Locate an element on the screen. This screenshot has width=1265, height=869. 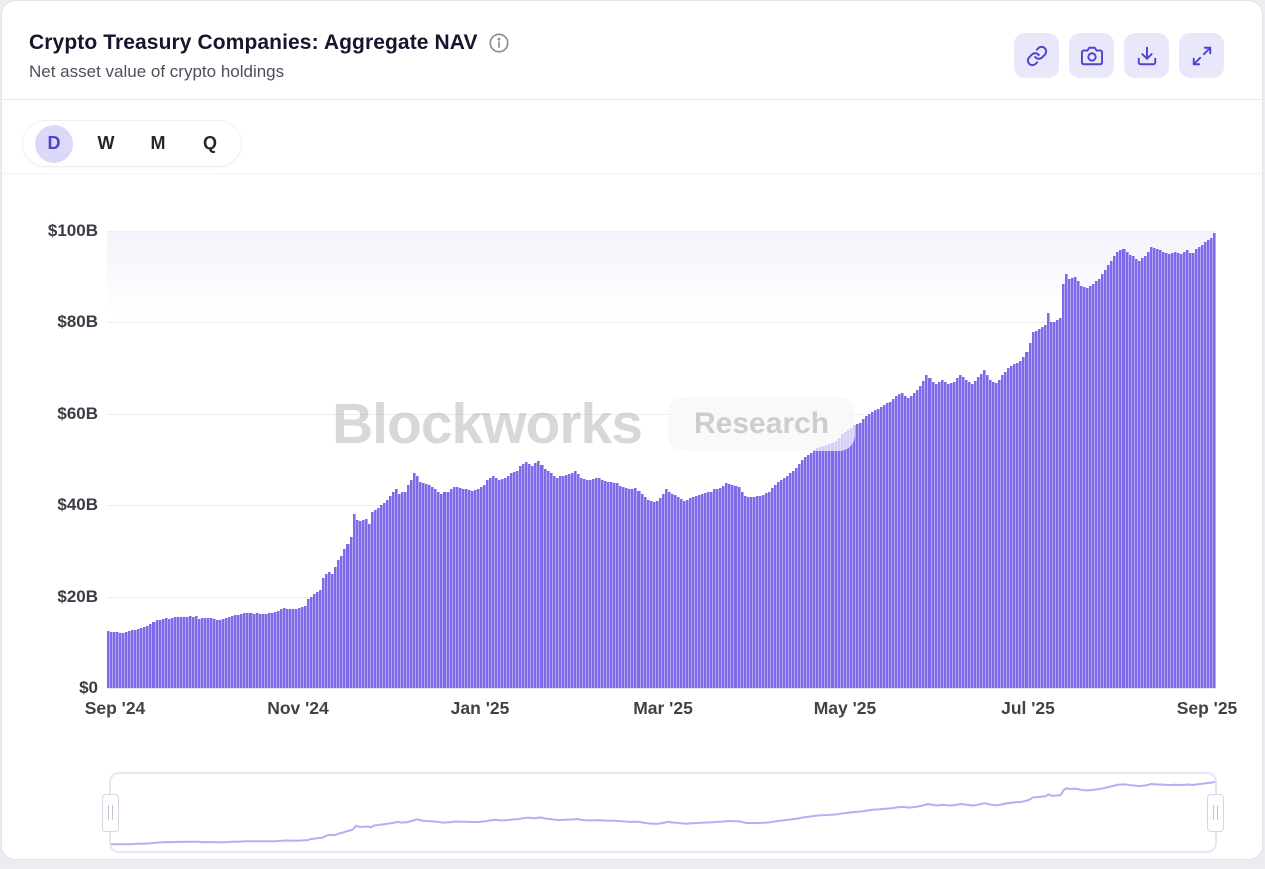
interval-option-q: Q is located at coordinates (209, 143).